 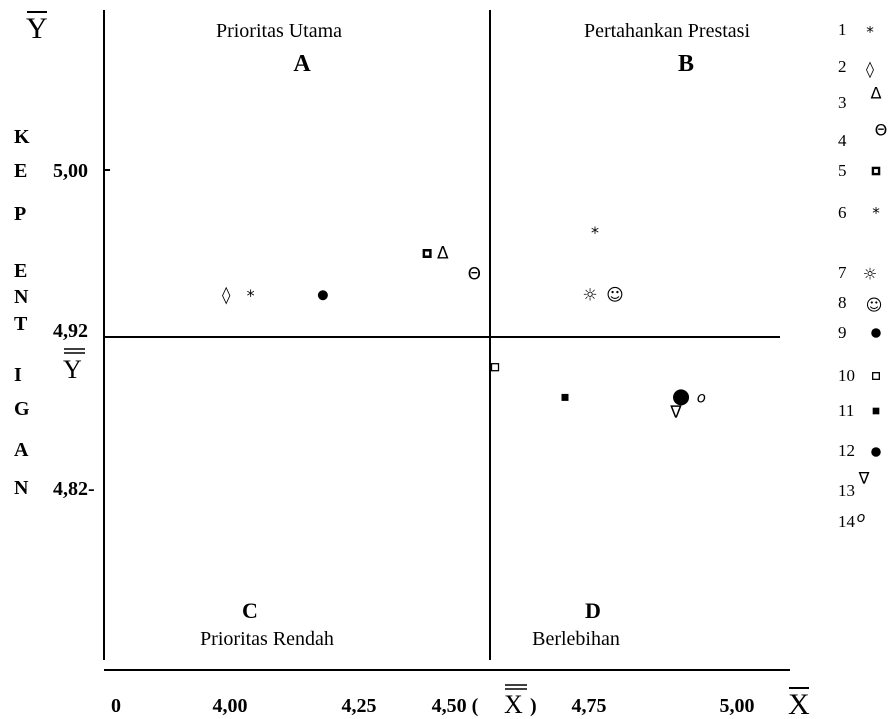 What do you see at coordinates (842, 102) in the screenshot?
I see `legend-label: 3` at bounding box center [842, 102].